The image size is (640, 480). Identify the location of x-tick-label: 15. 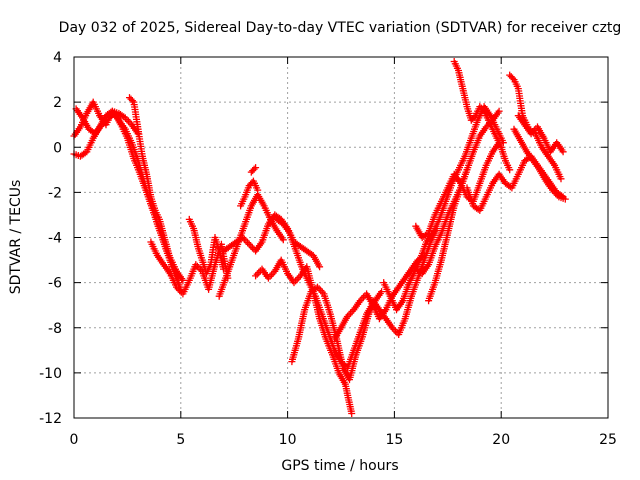
(394, 440).